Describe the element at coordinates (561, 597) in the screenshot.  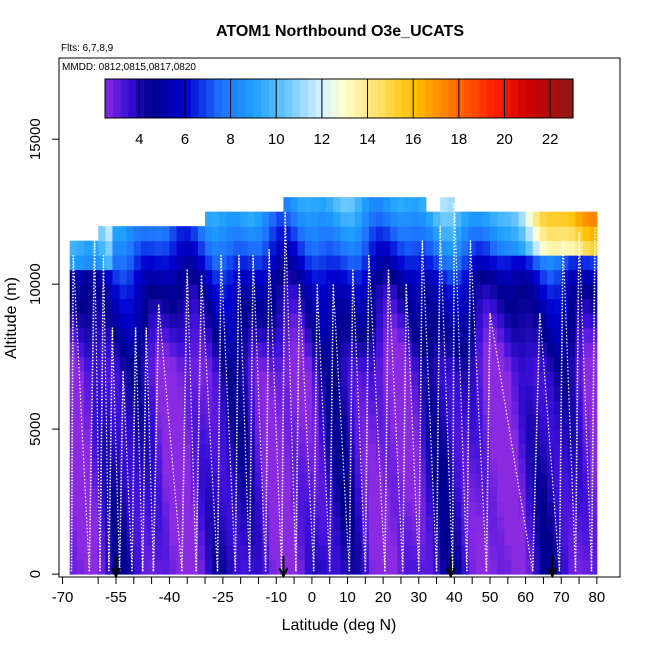
I see `x-tick-label: 70` at that location.